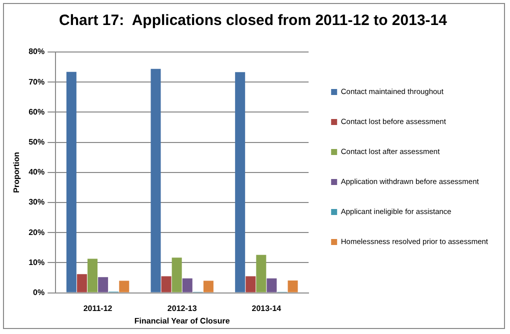 The height and width of the screenshot is (334, 510). I want to click on x-tick-label: 2012-13, so click(182, 308).